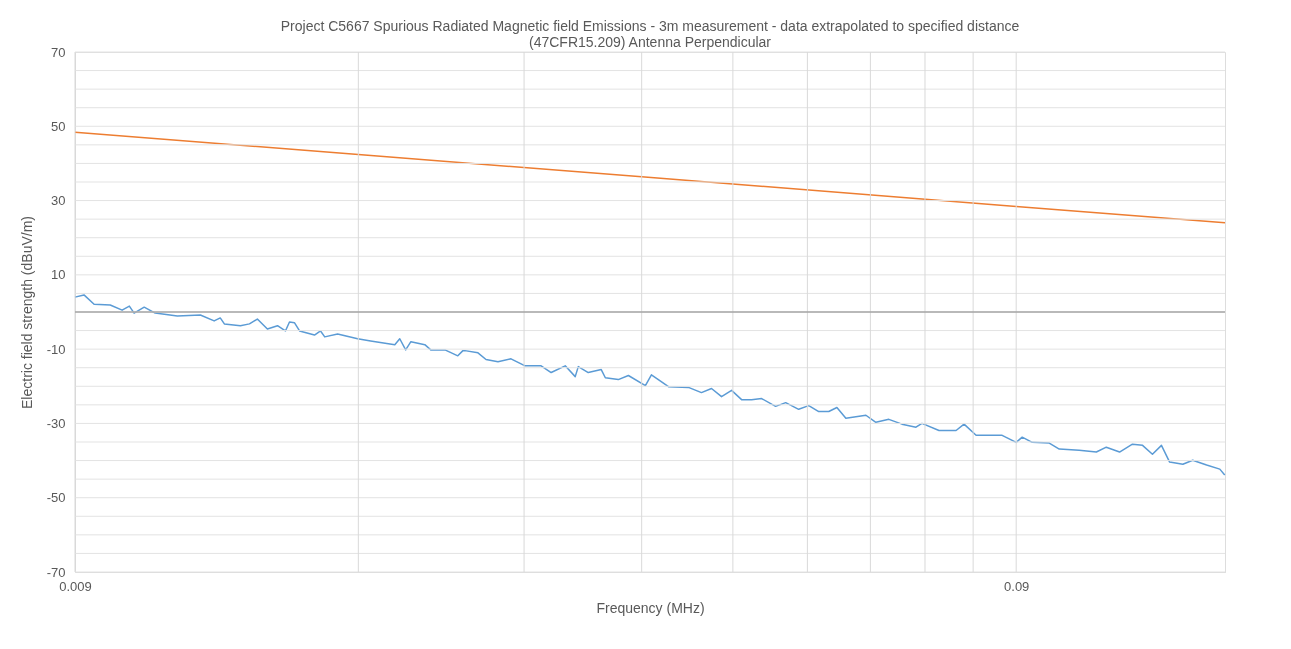  What do you see at coordinates (58, 201) in the screenshot?
I see `y-tick-label: 30` at bounding box center [58, 201].